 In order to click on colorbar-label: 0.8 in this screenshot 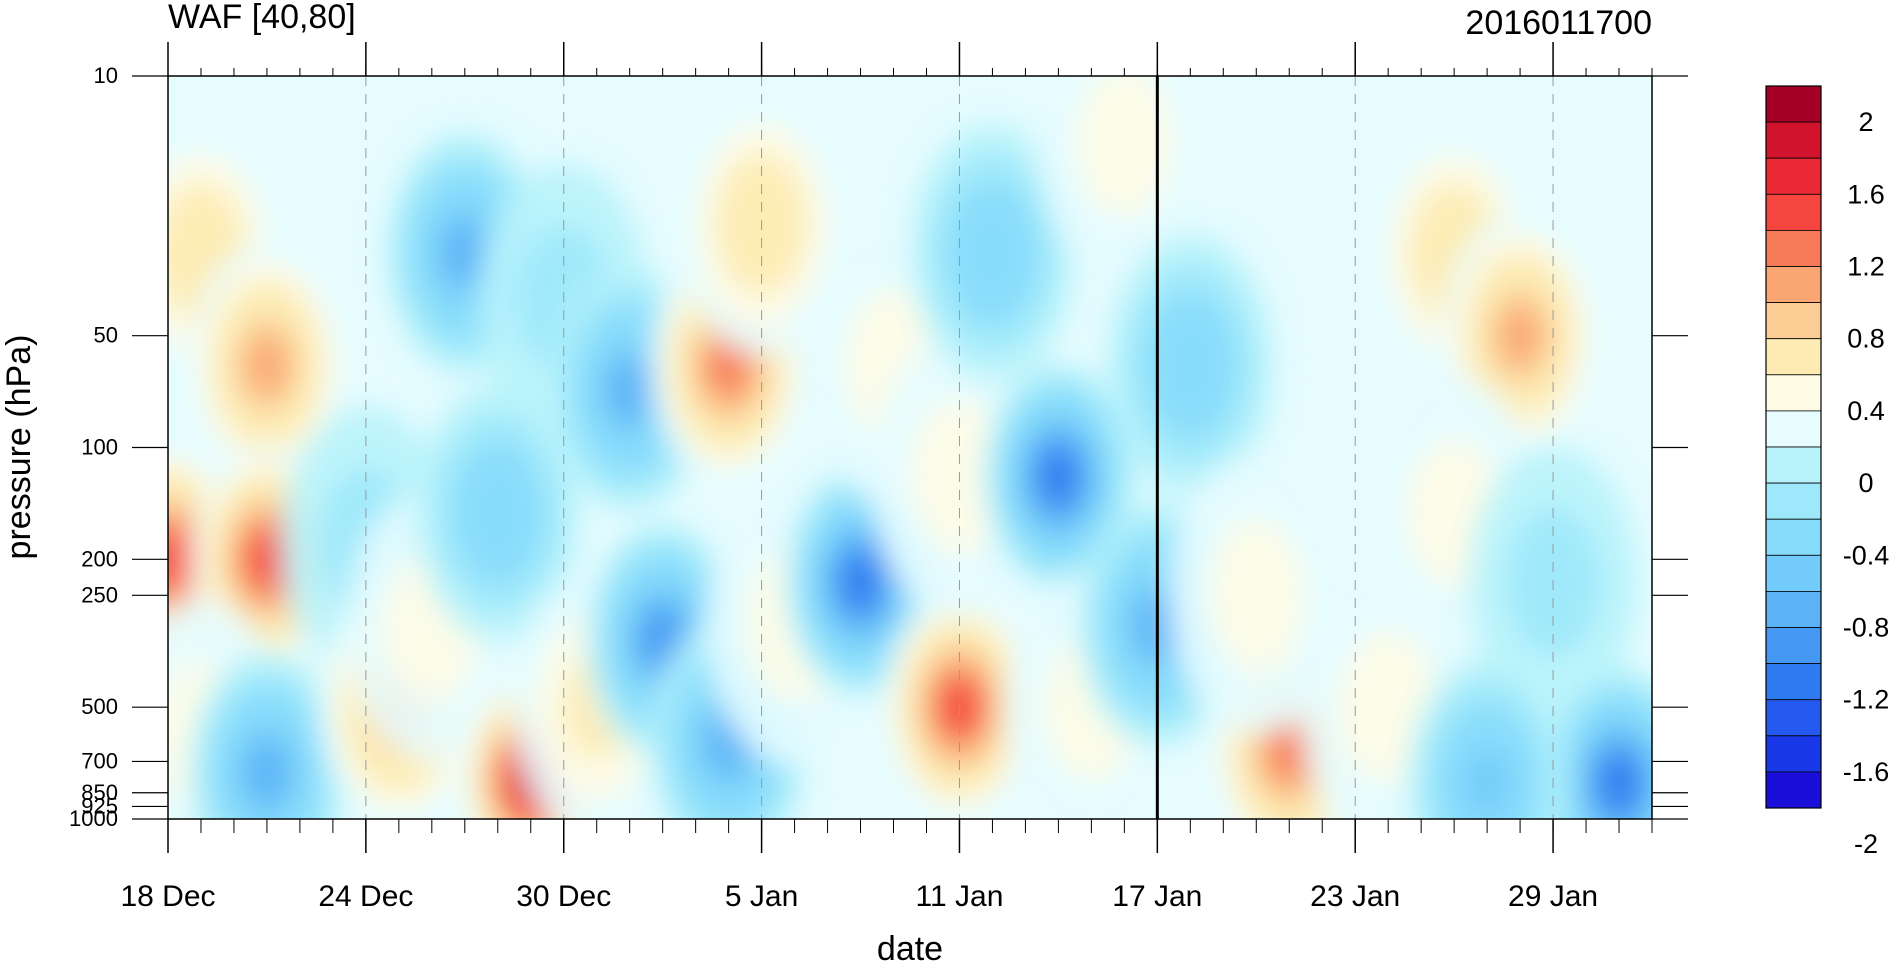, I will do `click(1866, 339)`.